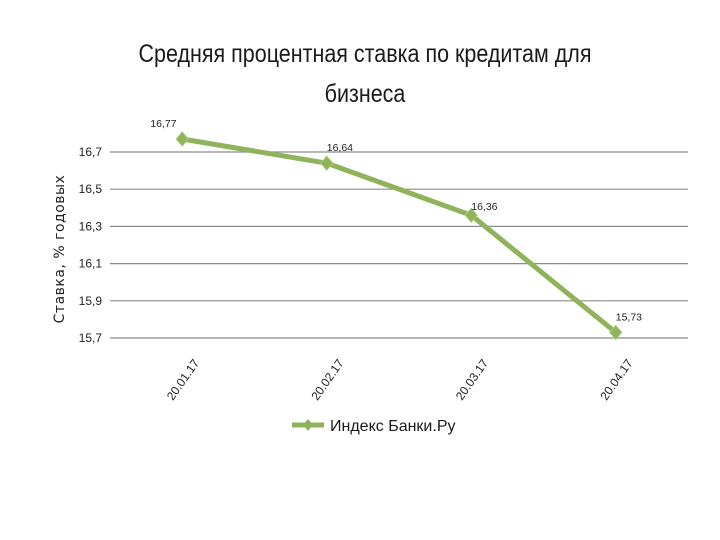 This screenshot has height=540, width=720. What do you see at coordinates (60, 249) in the screenshot?
I see `y-axis-title: Ставка, % годовых` at bounding box center [60, 249].